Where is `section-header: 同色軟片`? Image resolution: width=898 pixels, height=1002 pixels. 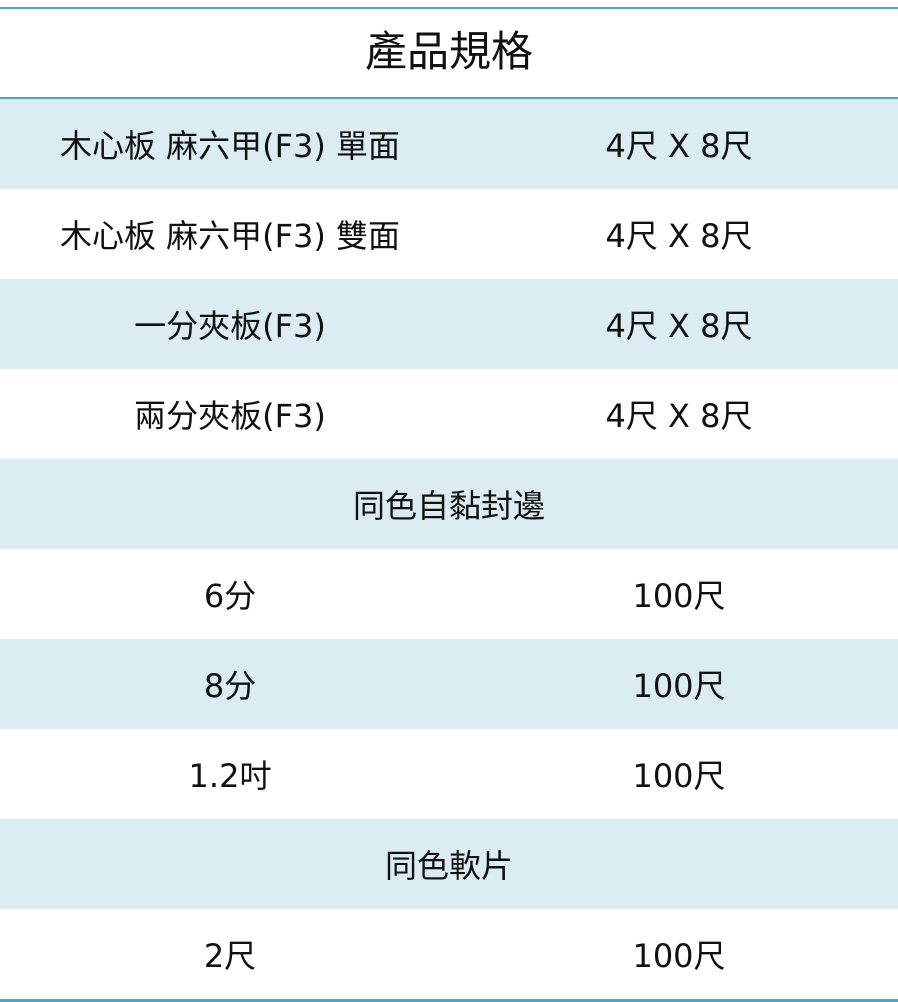
section-header: 同色軟片 is located at coordinates (449, 864).